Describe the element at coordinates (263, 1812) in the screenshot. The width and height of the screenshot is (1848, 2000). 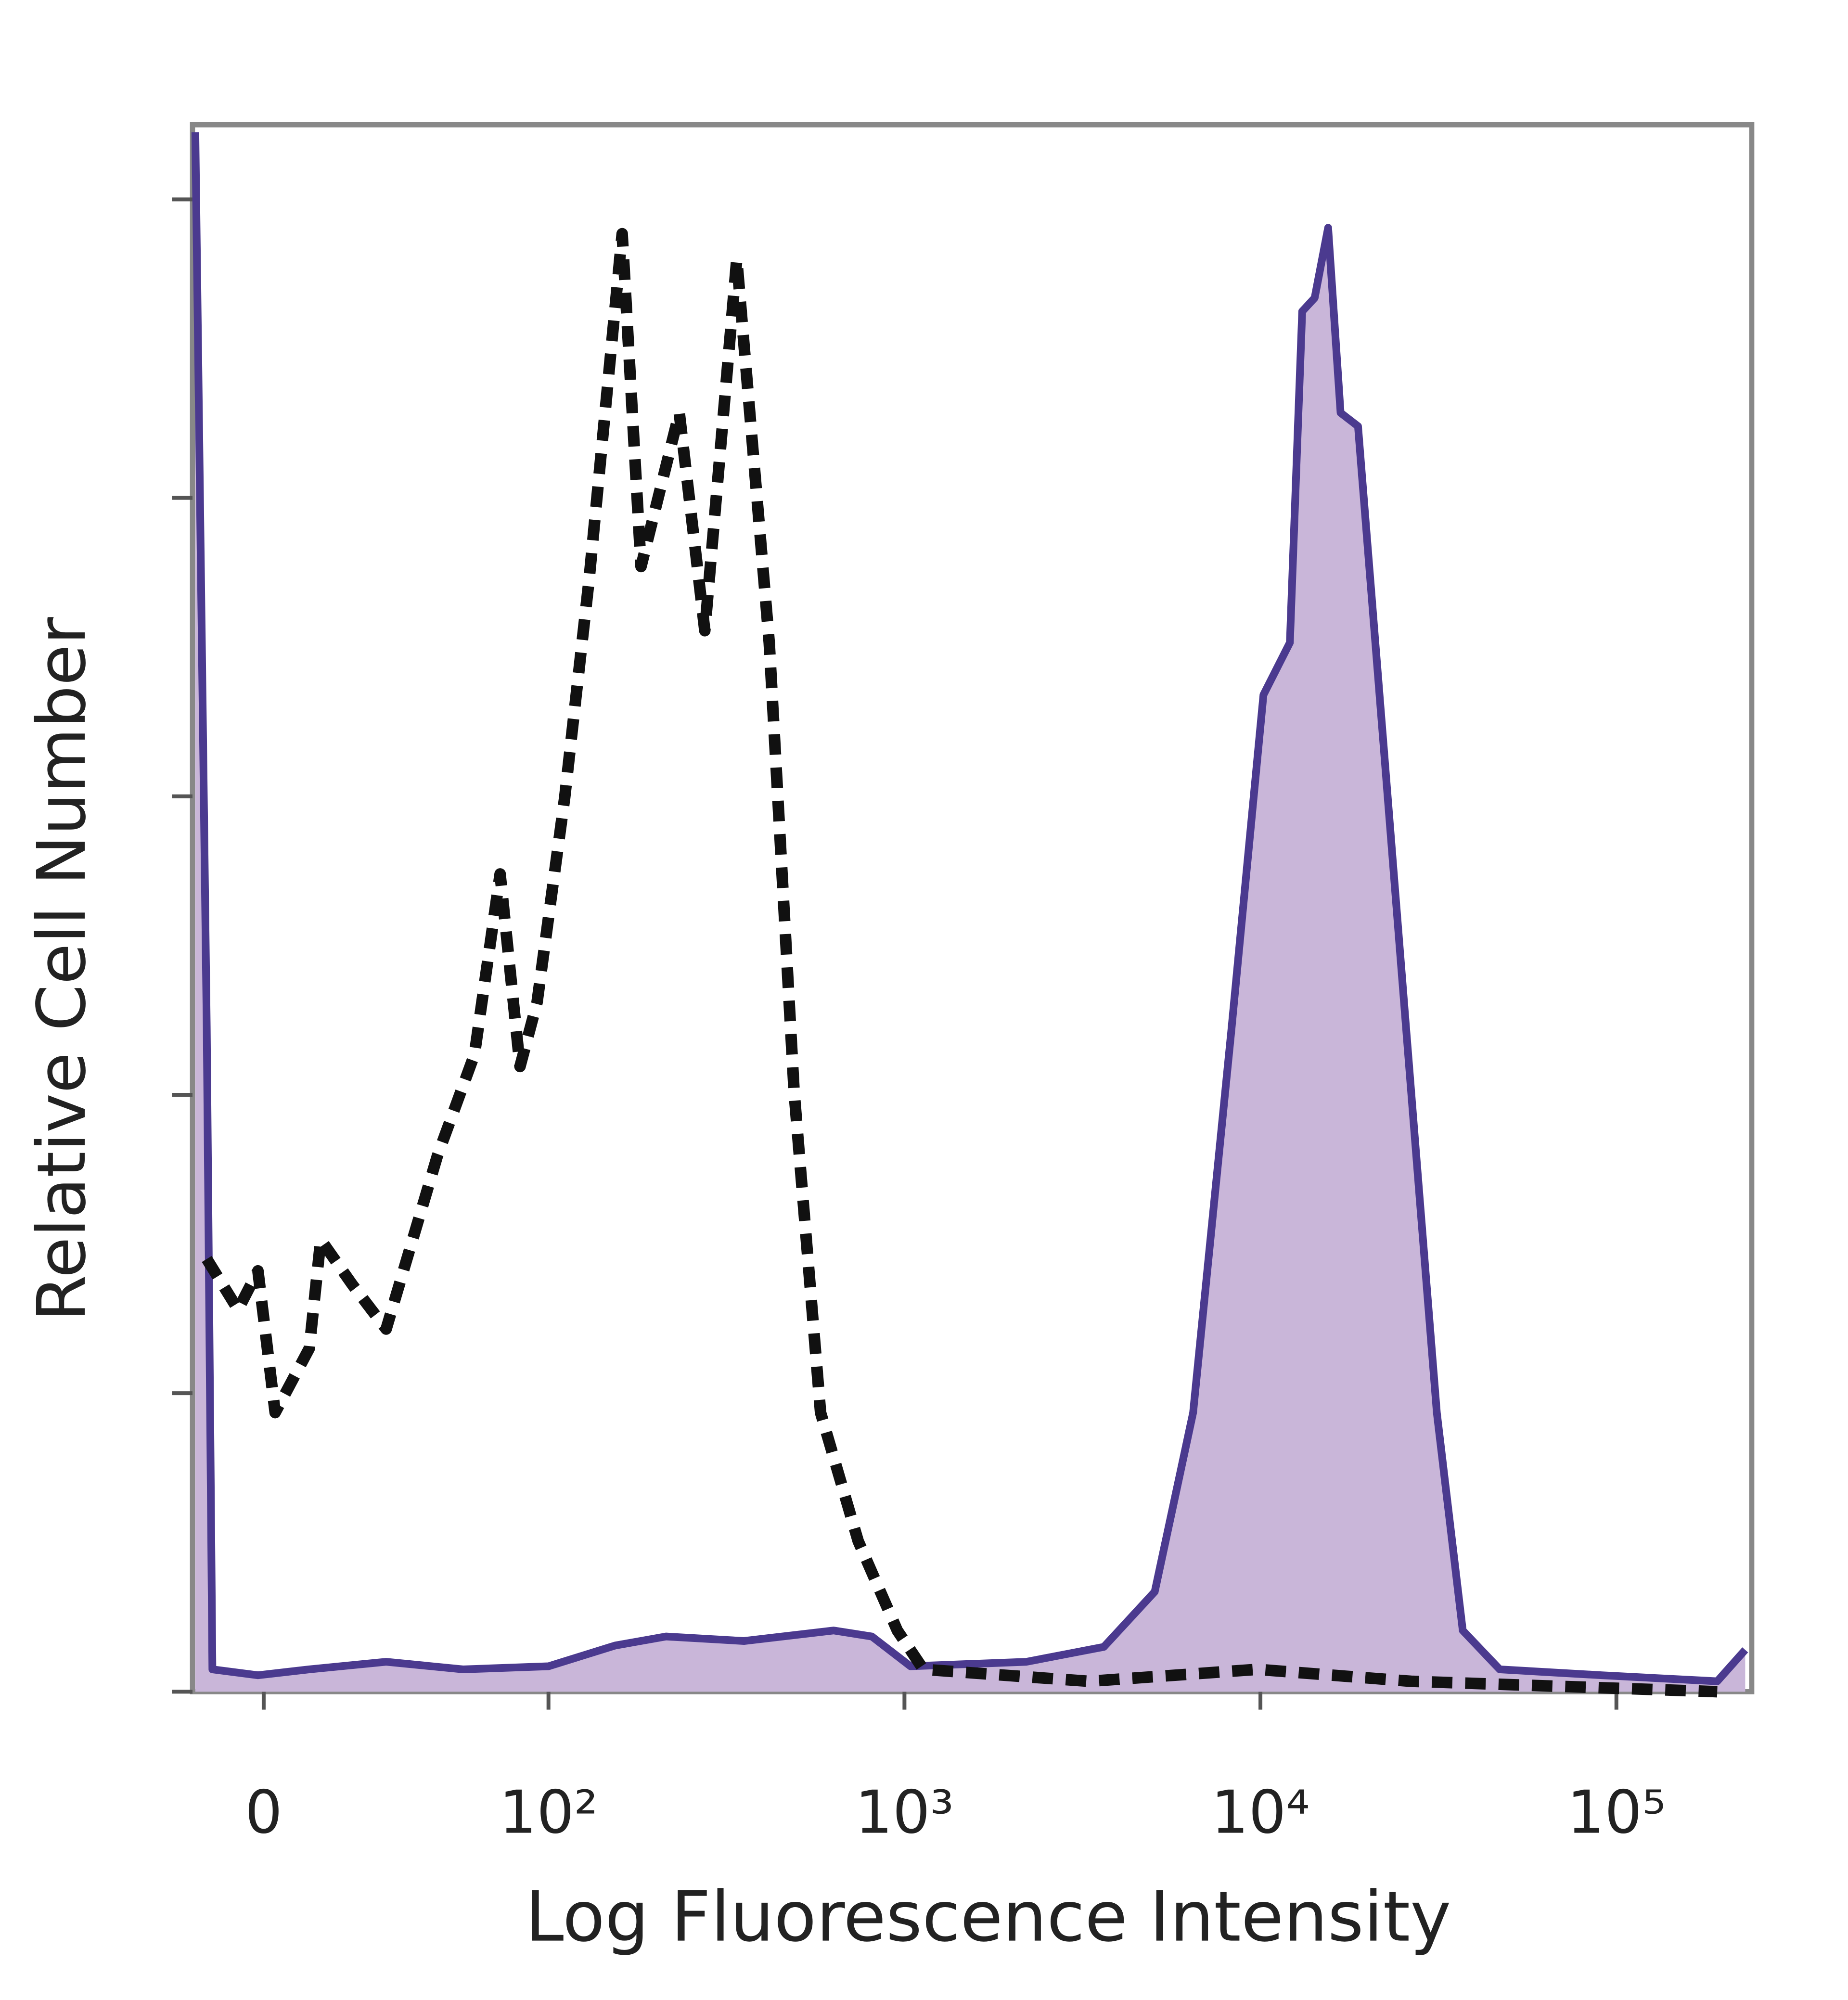
I see `x-tick-label: 0` at that location.